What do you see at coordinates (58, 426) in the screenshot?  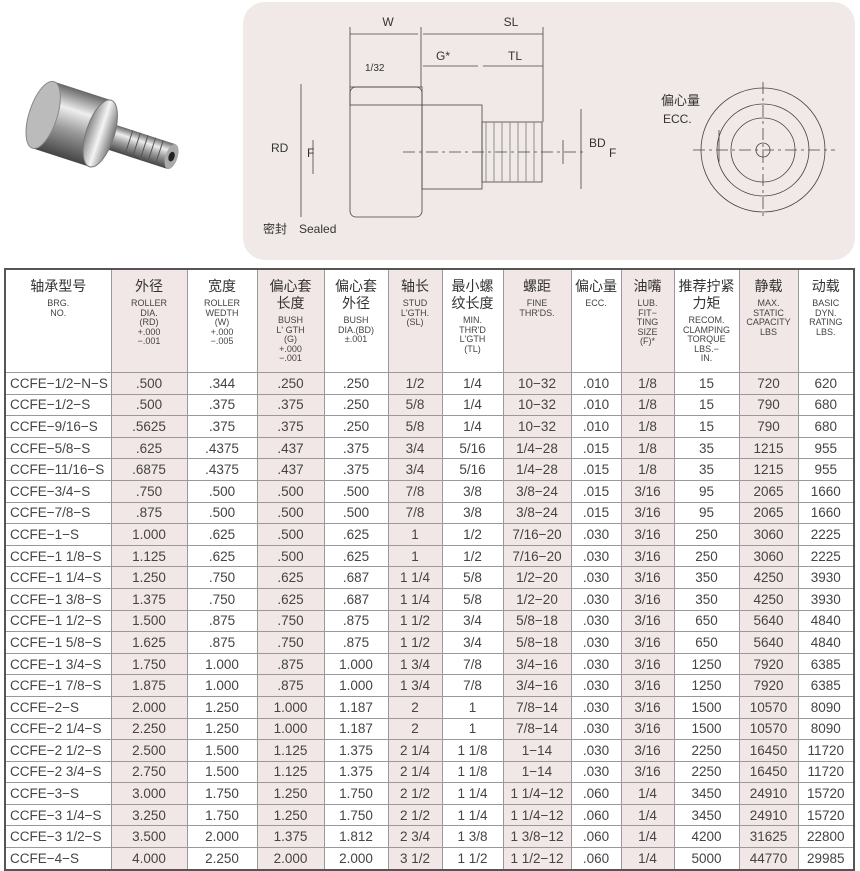 I see `model-cell: CCFE−9/16−S` at bounding box center [58, 426].